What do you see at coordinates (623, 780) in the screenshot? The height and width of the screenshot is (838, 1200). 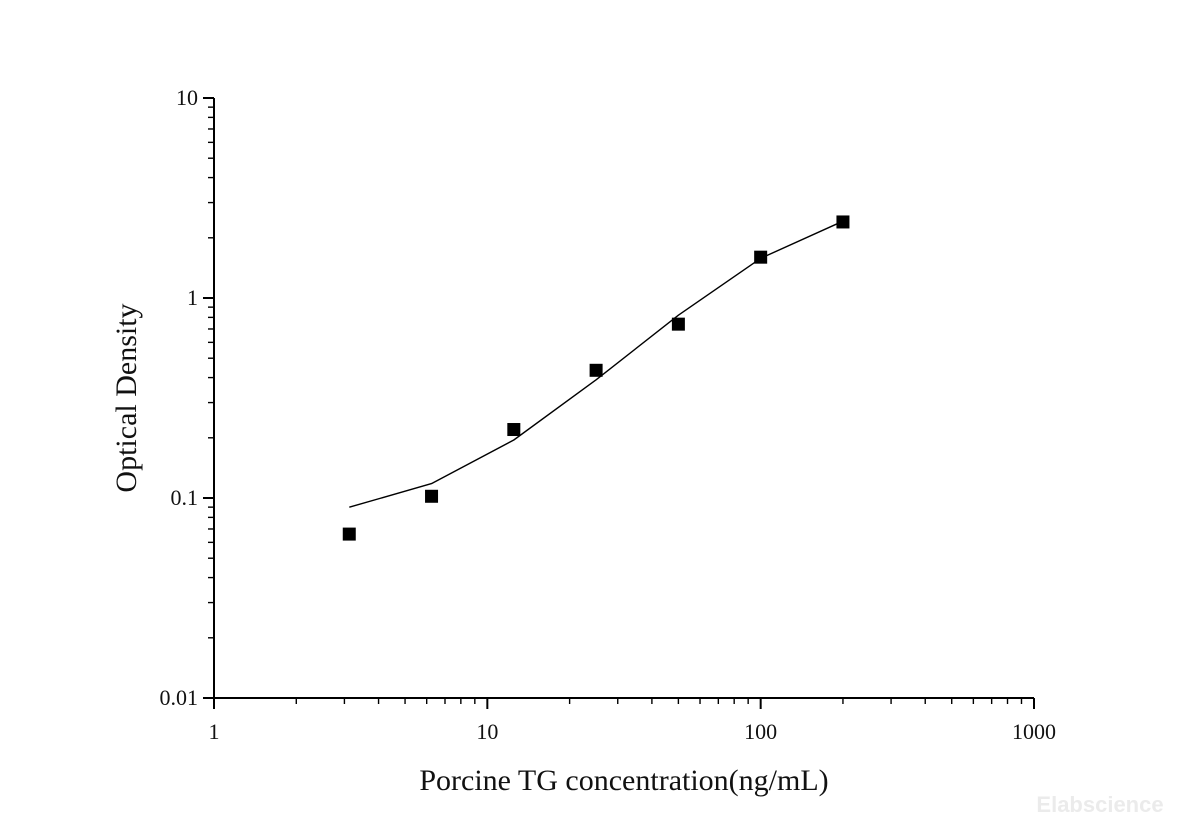 I see `x-axis-title: Porcine TG concentration(ng/mL)` at bounding box center [623, 780].